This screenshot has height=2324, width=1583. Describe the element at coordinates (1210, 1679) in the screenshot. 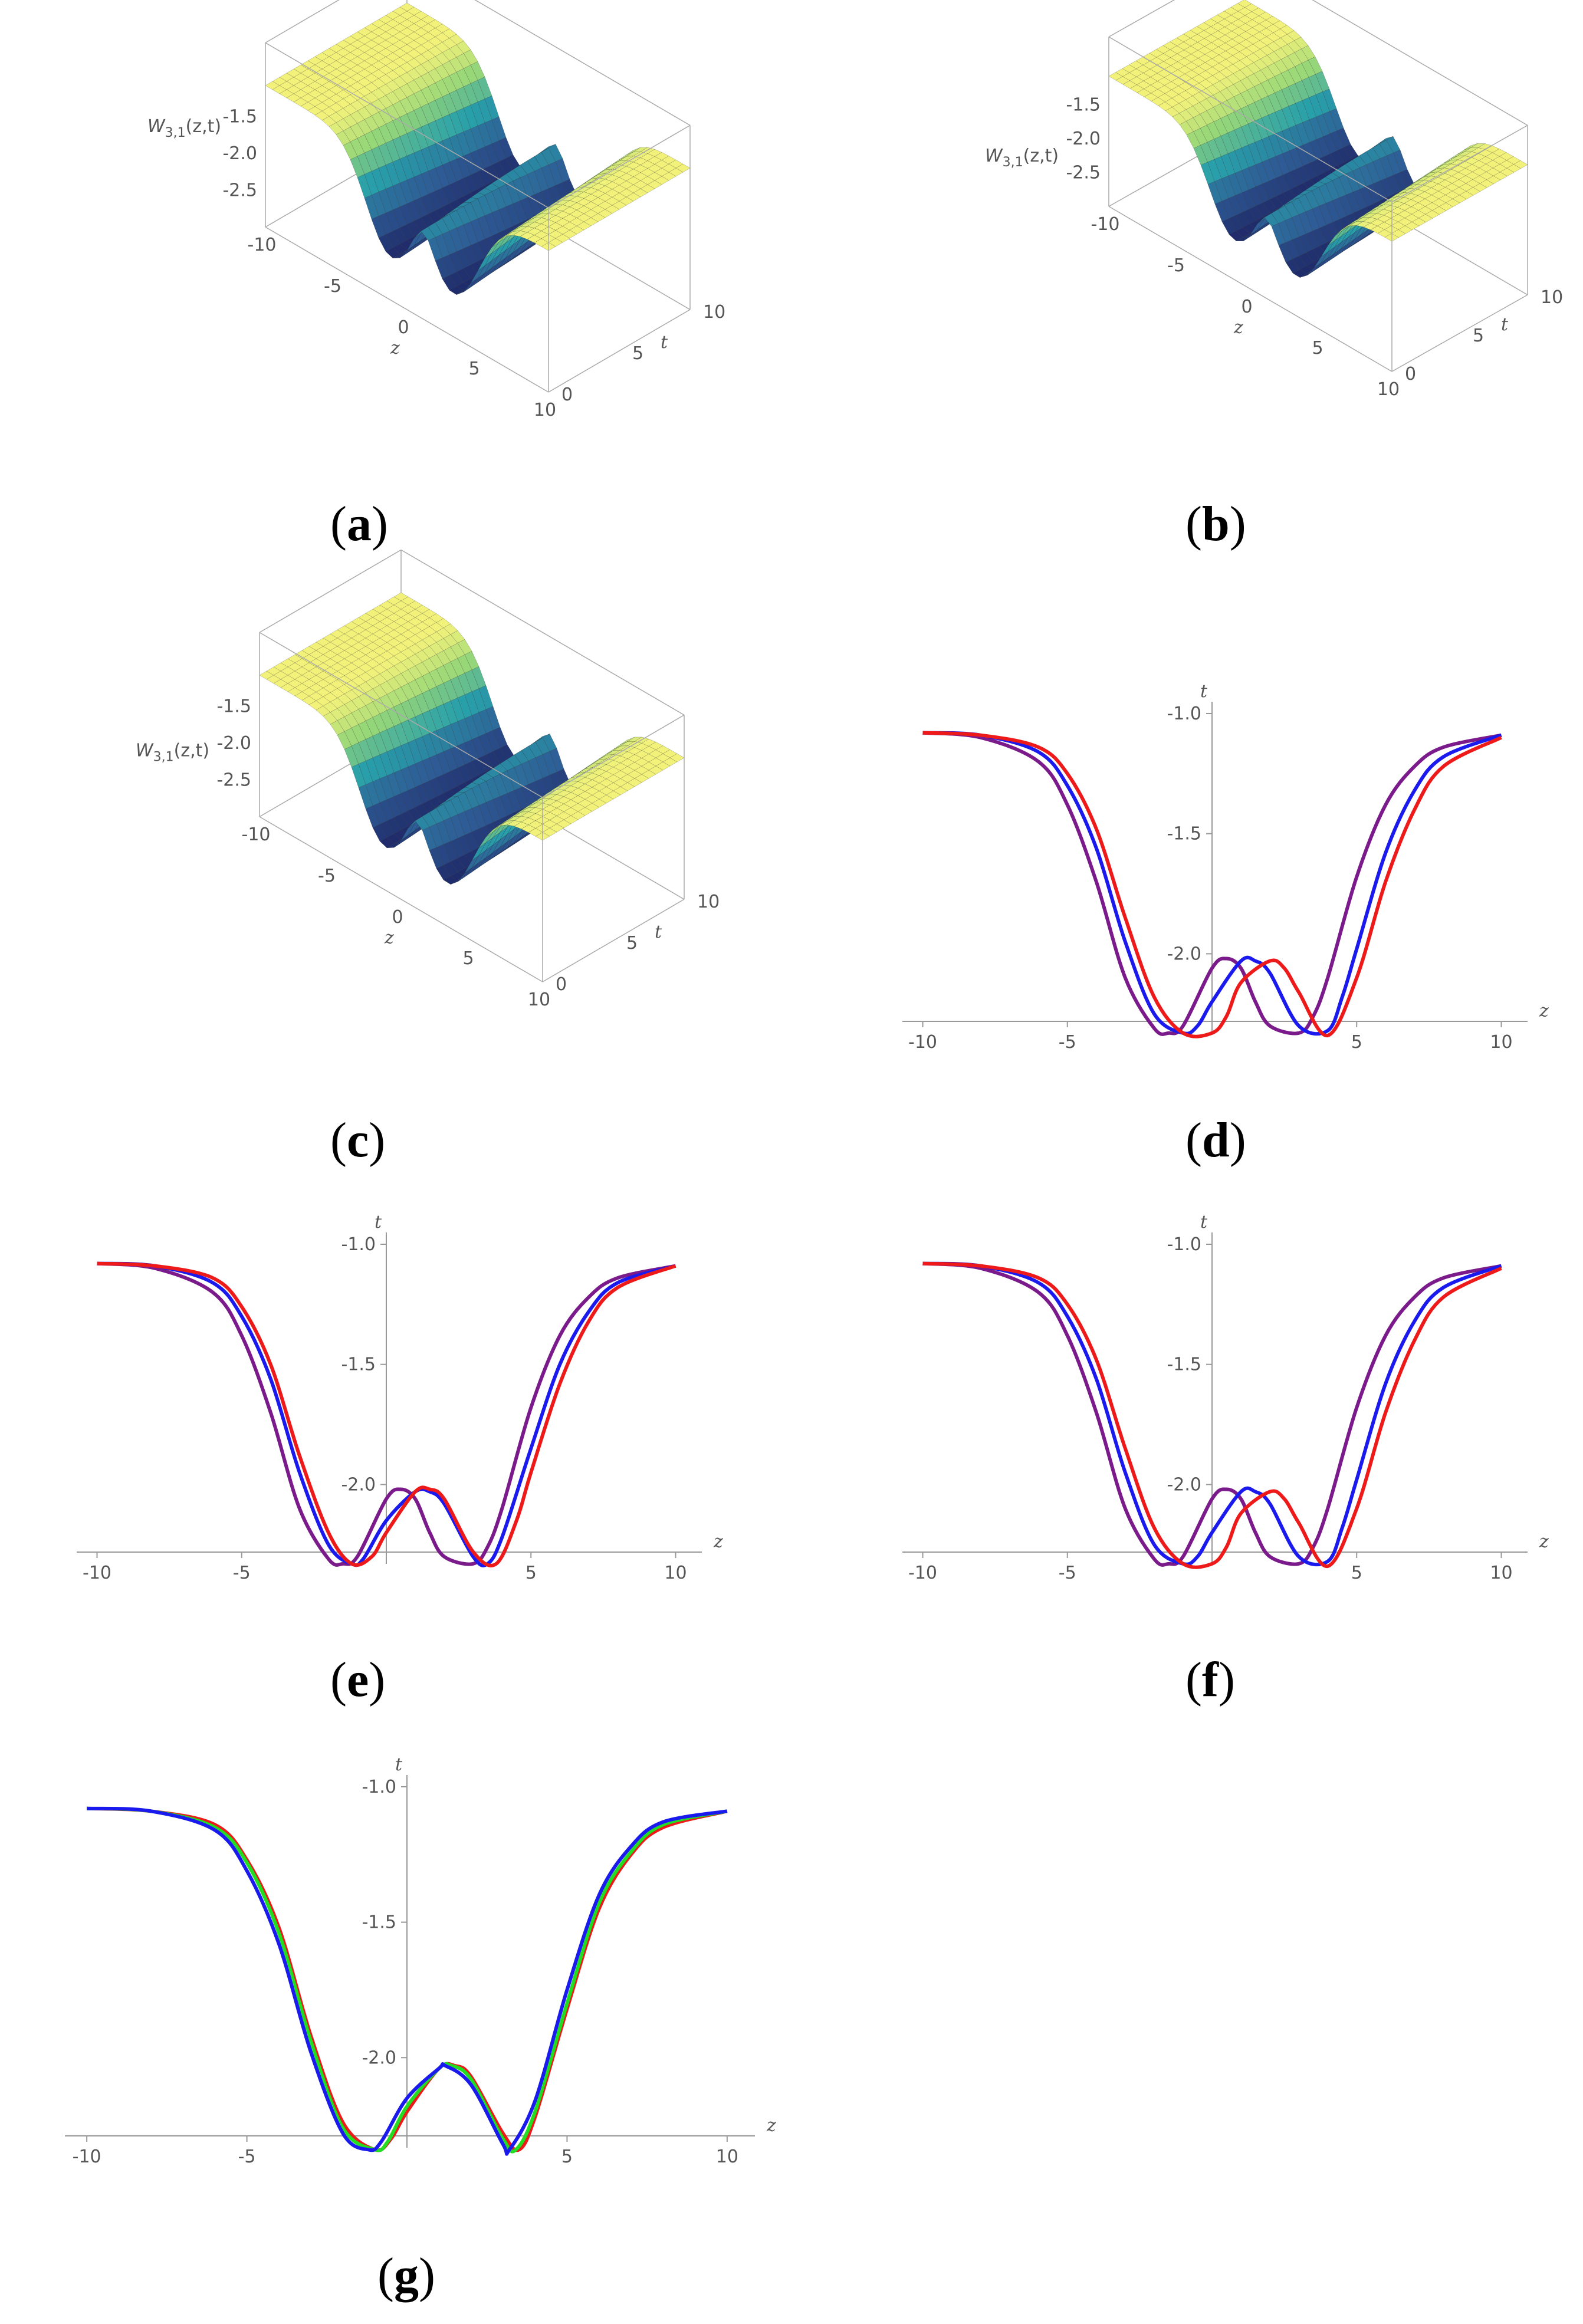

I see `caption-f: (f)` at that location.